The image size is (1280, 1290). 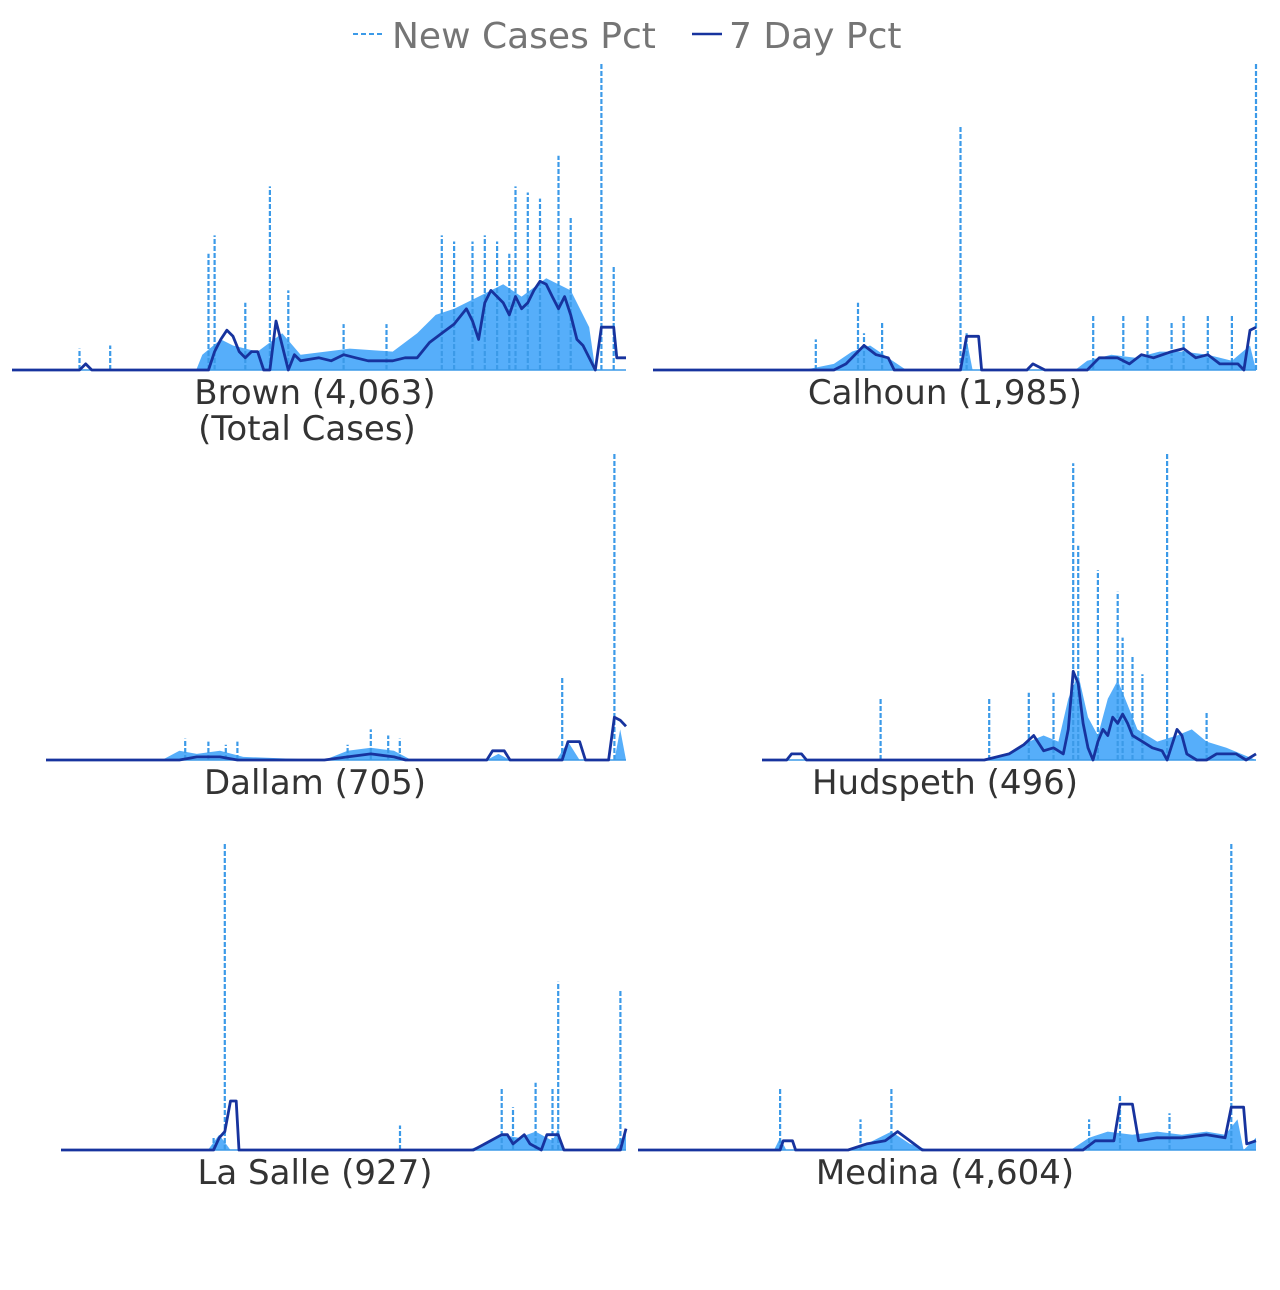 I want to click on panel-1: Brown (4,063)(Total Cases), so click(x=319, y=256).